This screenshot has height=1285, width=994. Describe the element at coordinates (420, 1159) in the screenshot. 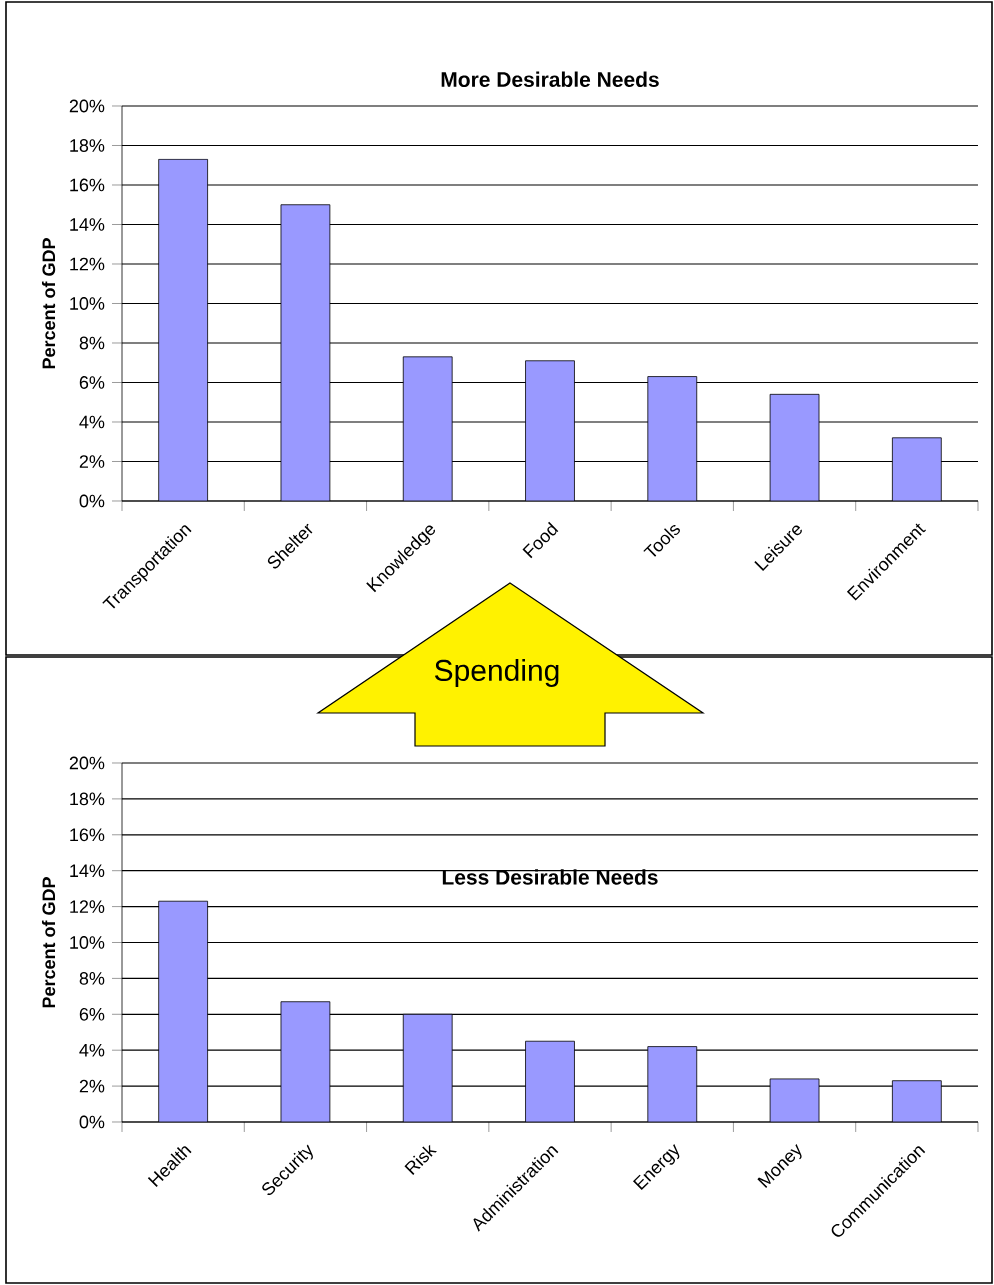

I see `x-tick-label: Risk` at that location.